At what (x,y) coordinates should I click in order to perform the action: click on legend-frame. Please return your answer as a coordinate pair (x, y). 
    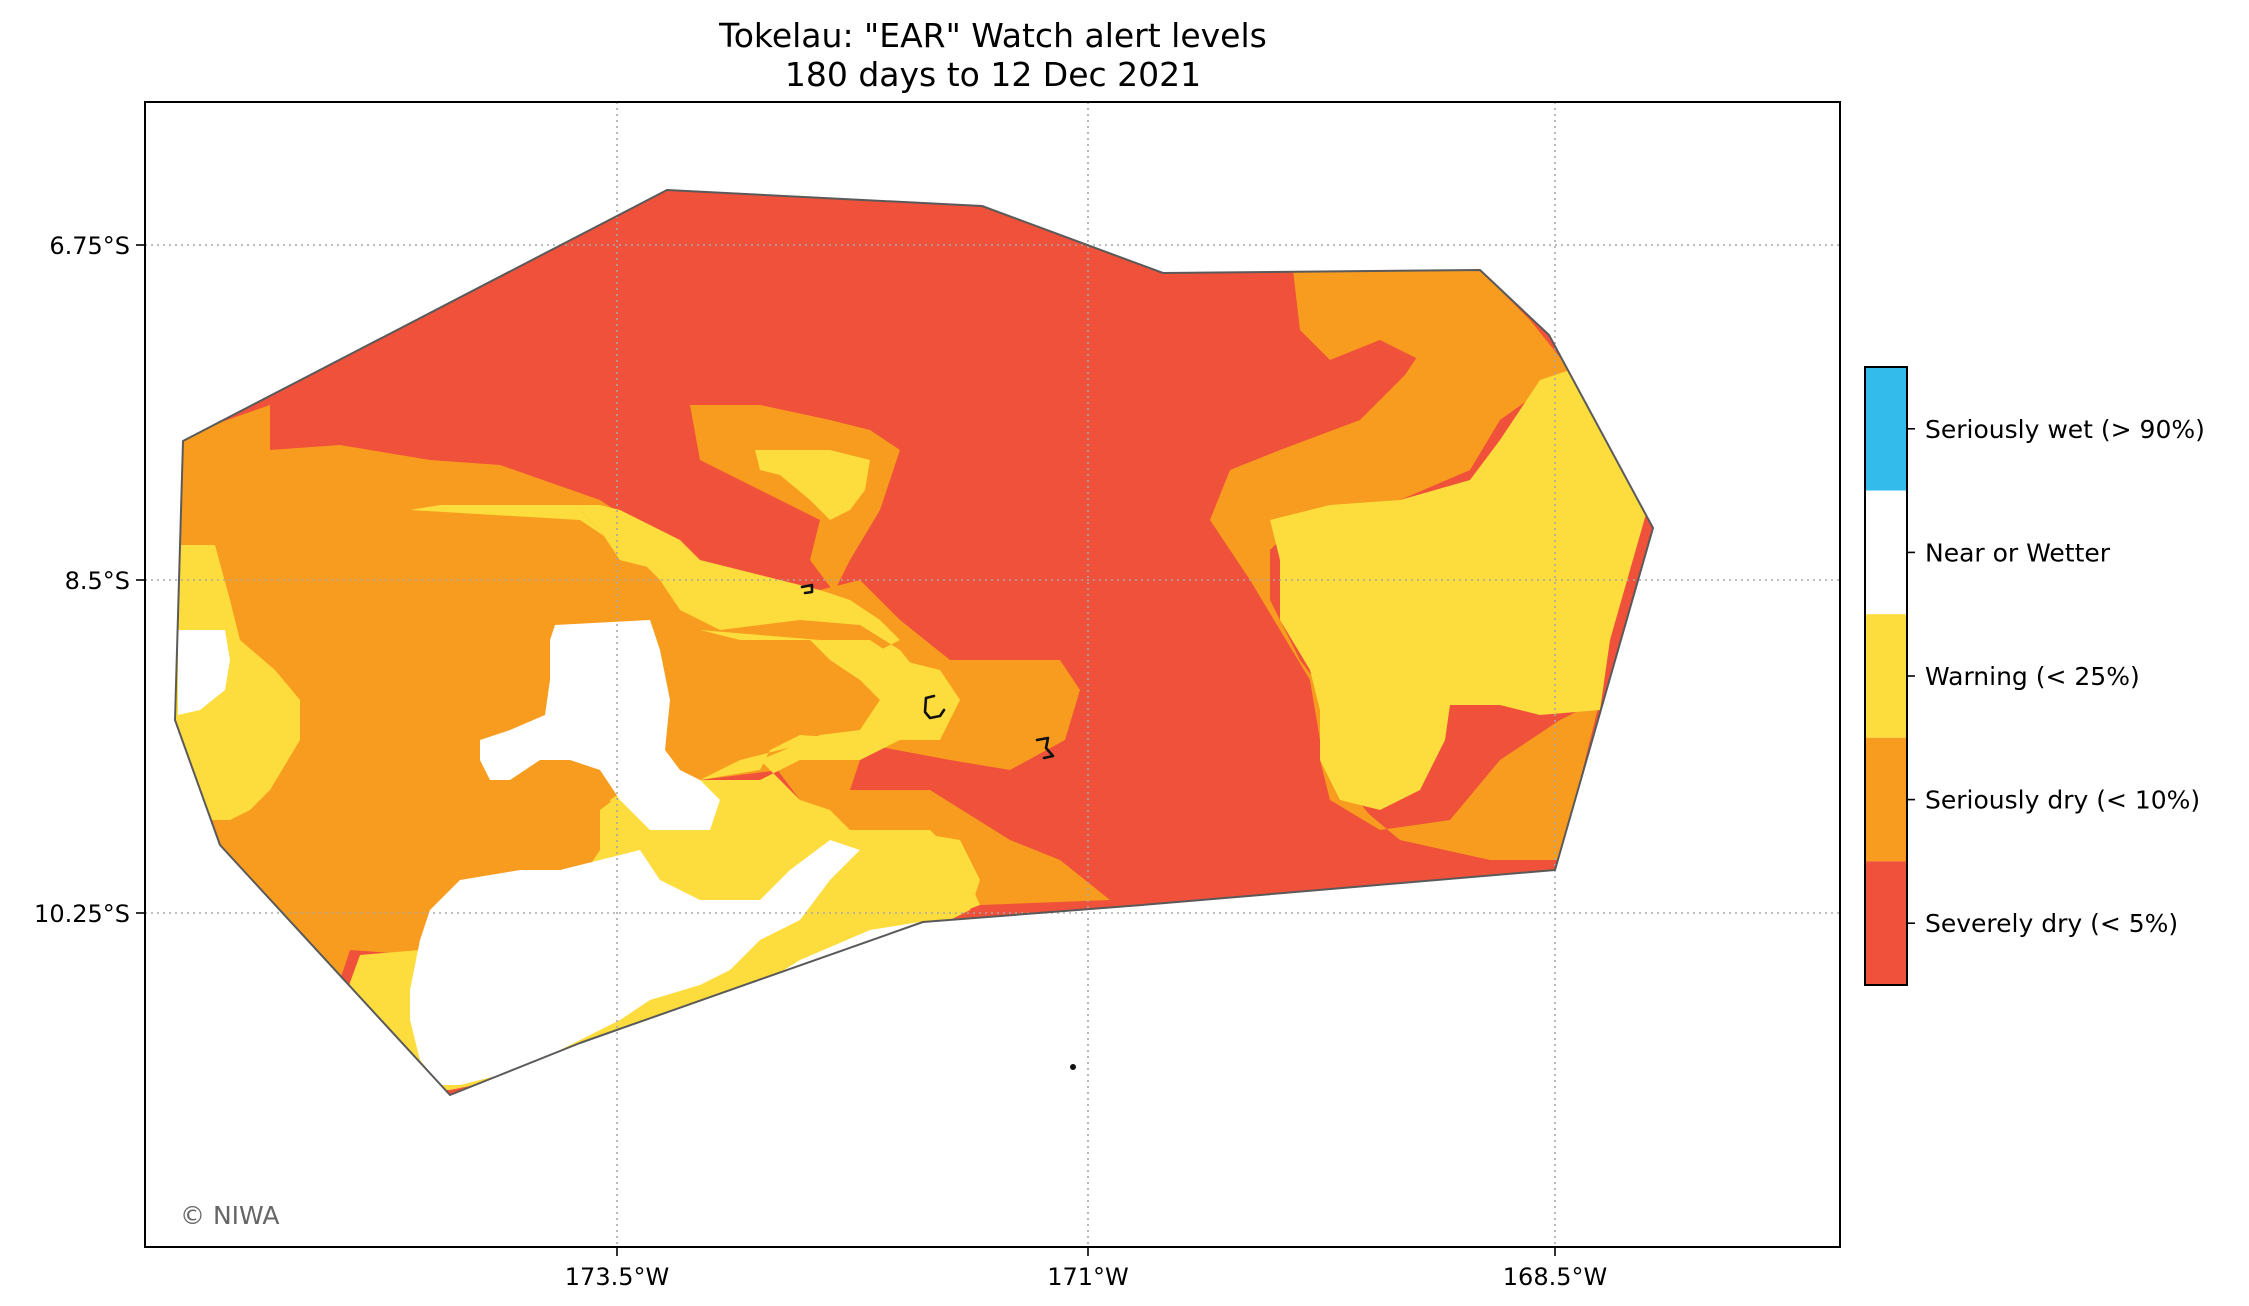
    Looking at the image, I should click on (1886, 676).